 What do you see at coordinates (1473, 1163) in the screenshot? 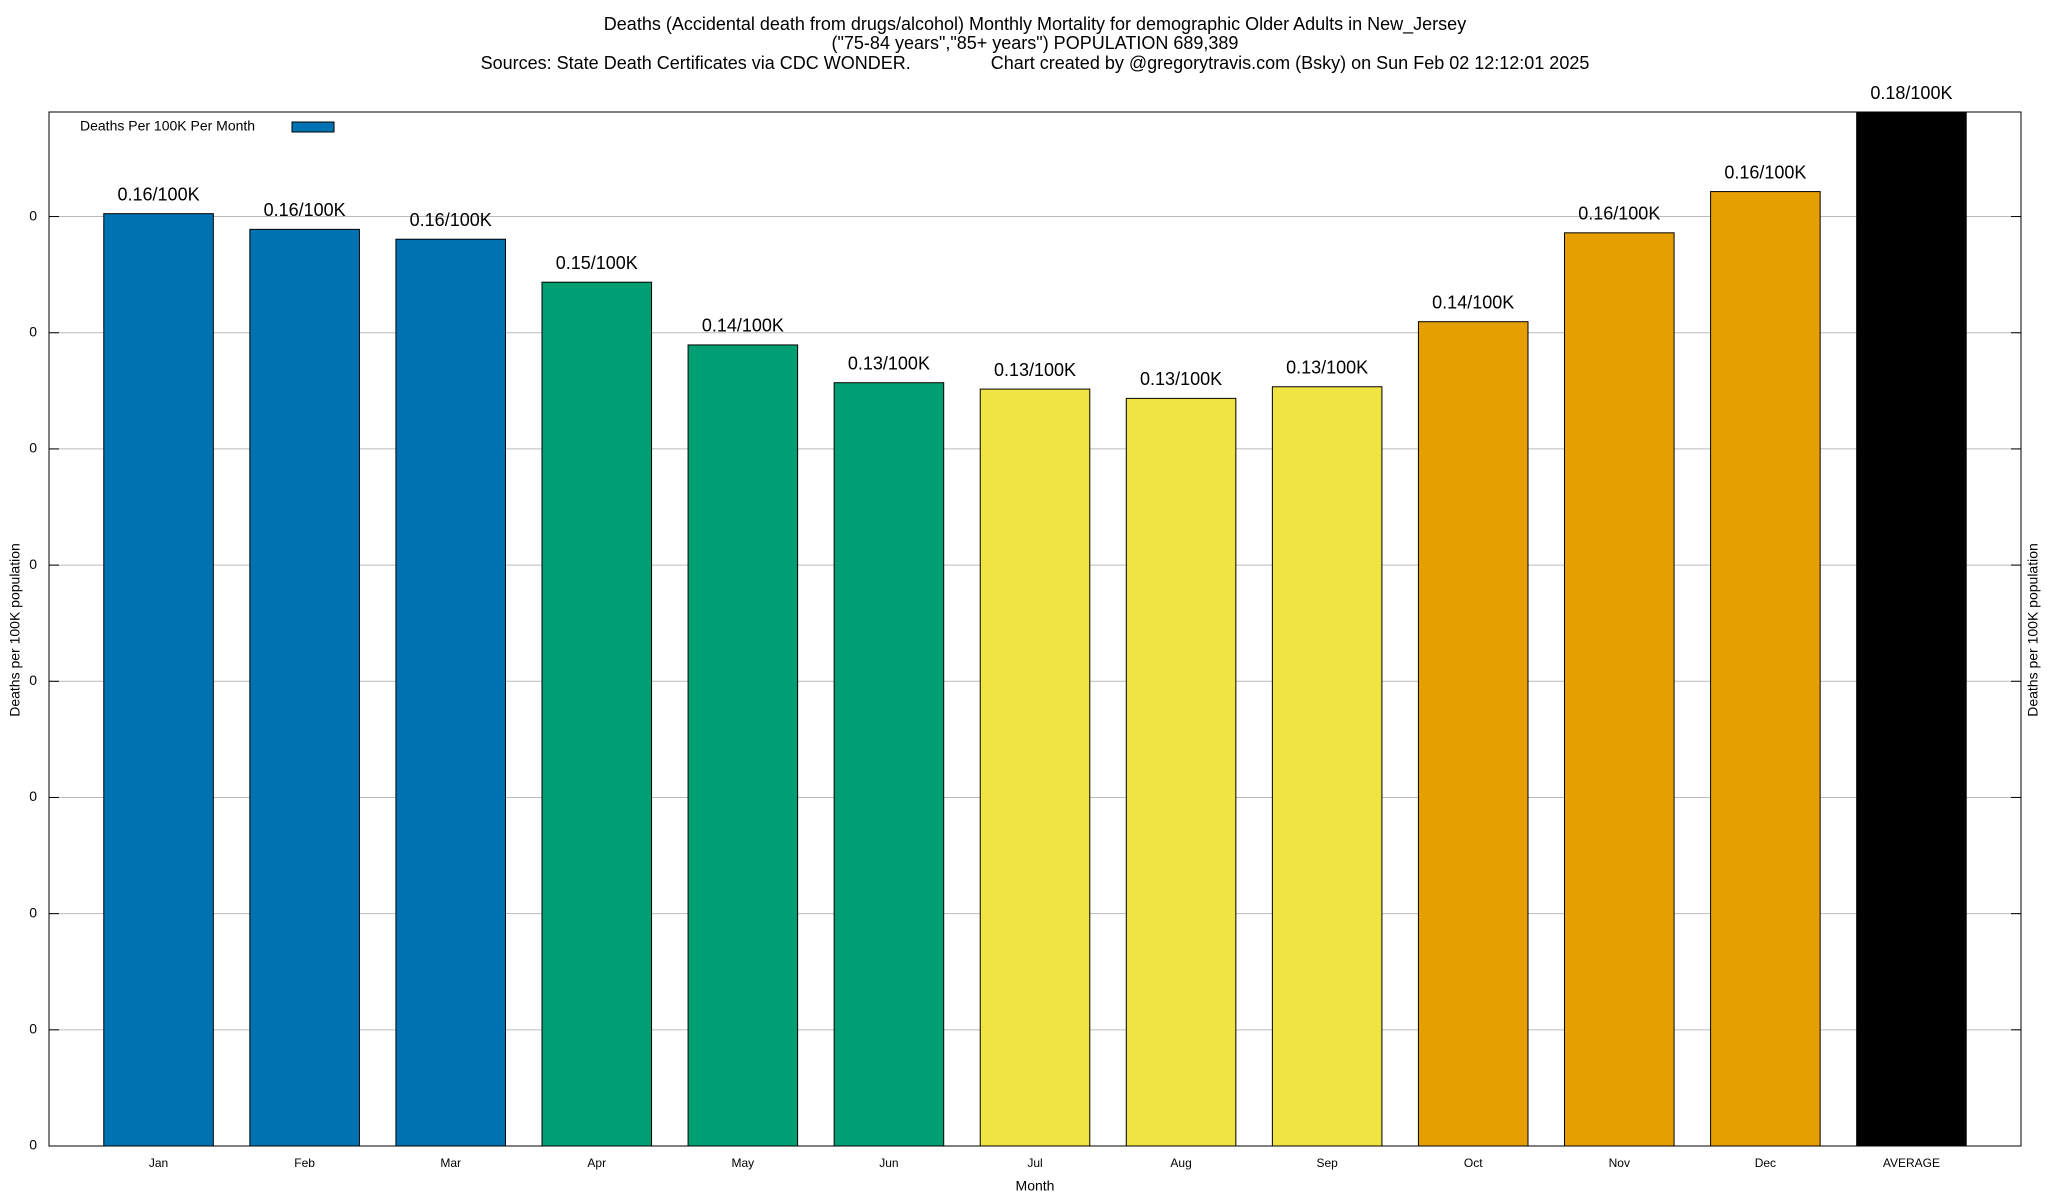
I see `x-tick-label: Oct` at bounding box center [1473, 1163].